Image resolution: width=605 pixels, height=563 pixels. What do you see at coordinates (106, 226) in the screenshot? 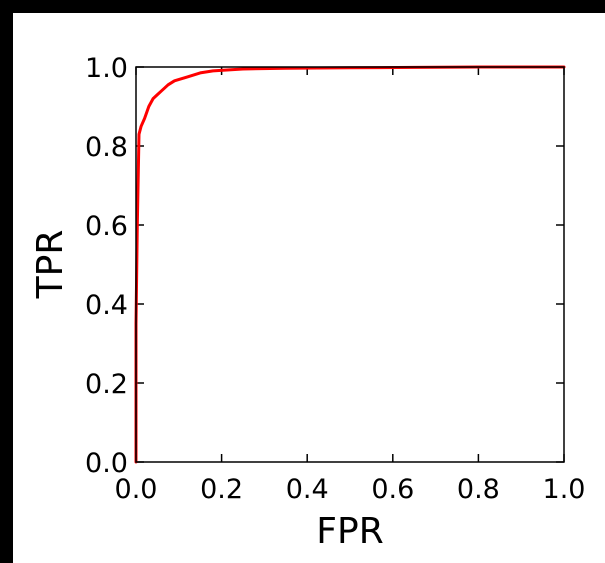
I see `y-tick-label: 0.6` at bounding box center [106, 226].